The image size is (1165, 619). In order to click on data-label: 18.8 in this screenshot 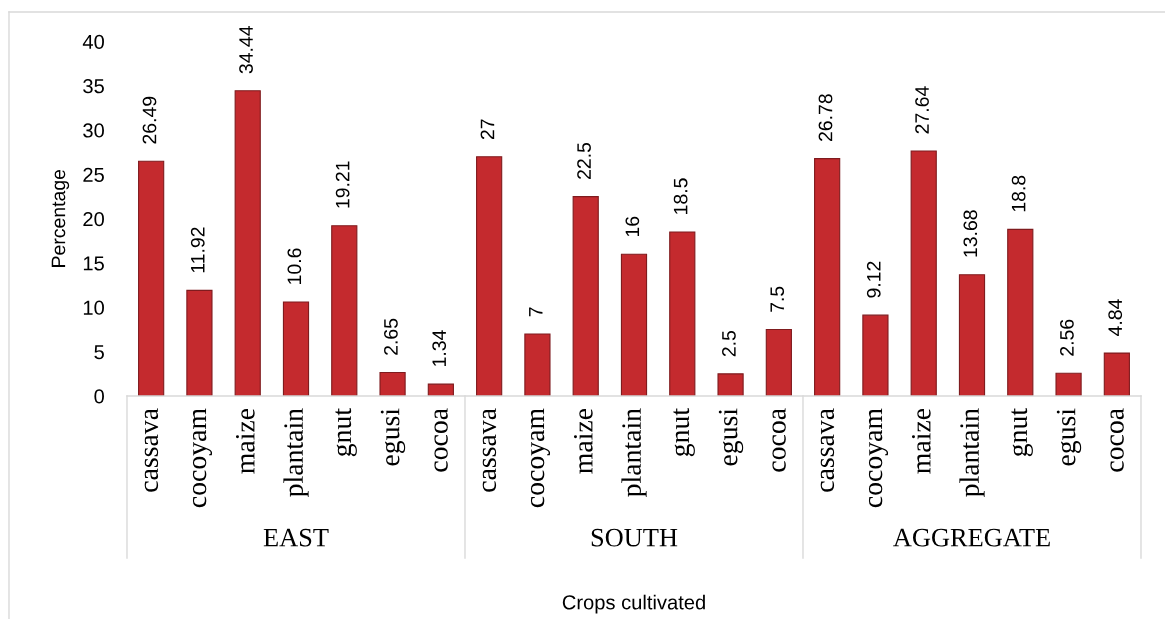, I will do `click(1018, 193)`.